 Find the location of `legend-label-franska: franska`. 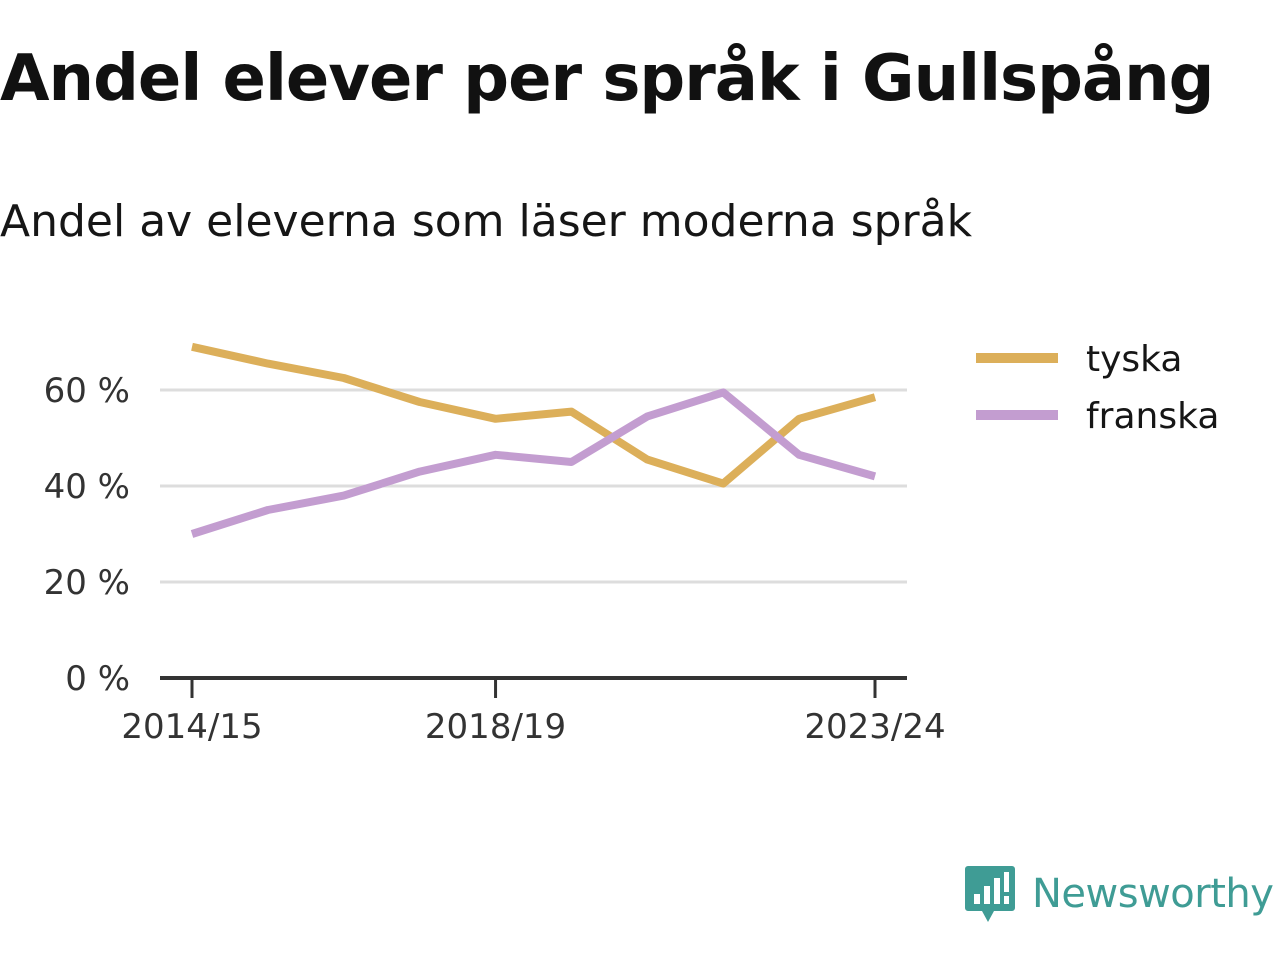

legend-label-franska: franska is located at coordinates (1152, 416).